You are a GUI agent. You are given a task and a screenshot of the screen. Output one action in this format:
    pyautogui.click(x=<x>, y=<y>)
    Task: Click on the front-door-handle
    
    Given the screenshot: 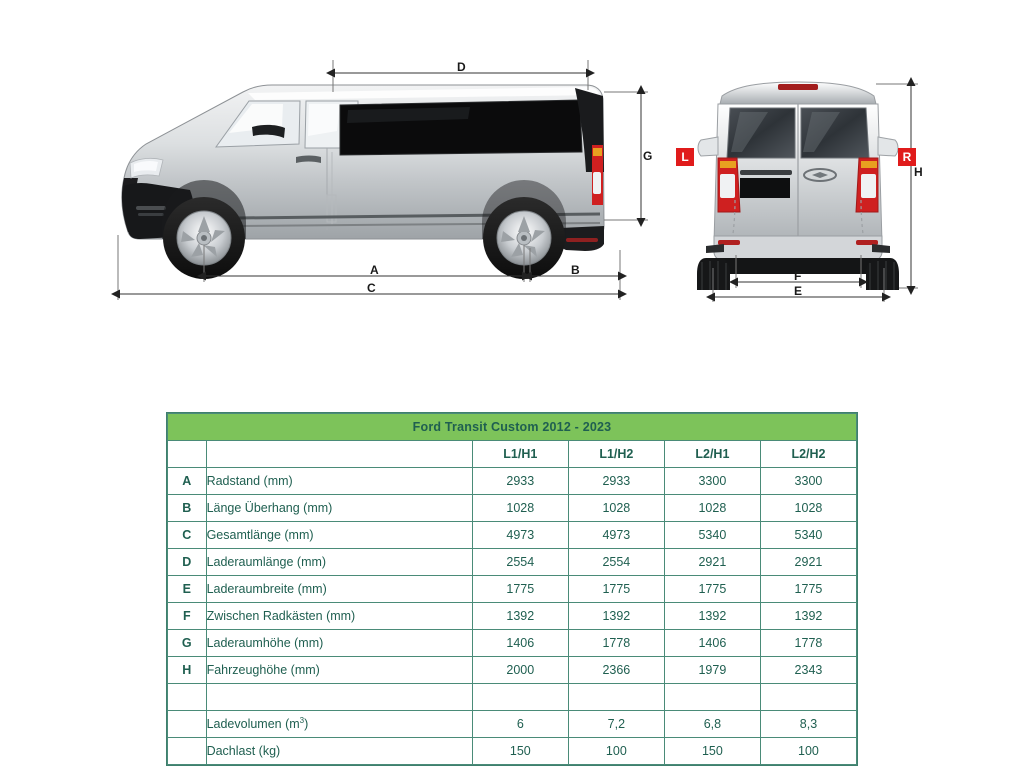 What is the action you would take?
    pyautogui.click(x=308, y=159)
    